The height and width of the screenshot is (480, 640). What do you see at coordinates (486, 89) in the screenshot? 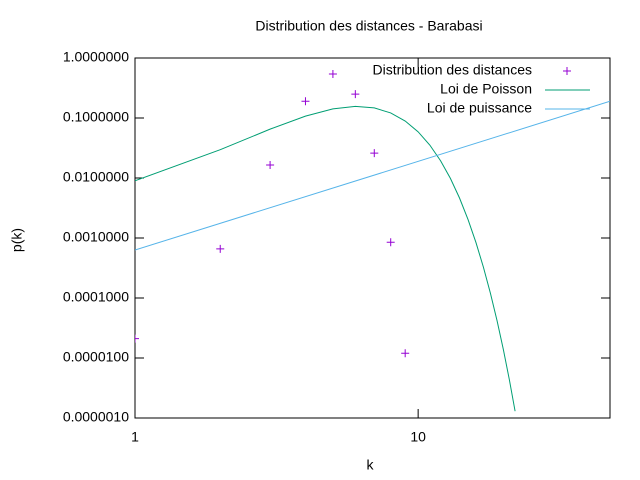
I see `legend-label: Loi de Poisson` at bounding box center [486, 89].